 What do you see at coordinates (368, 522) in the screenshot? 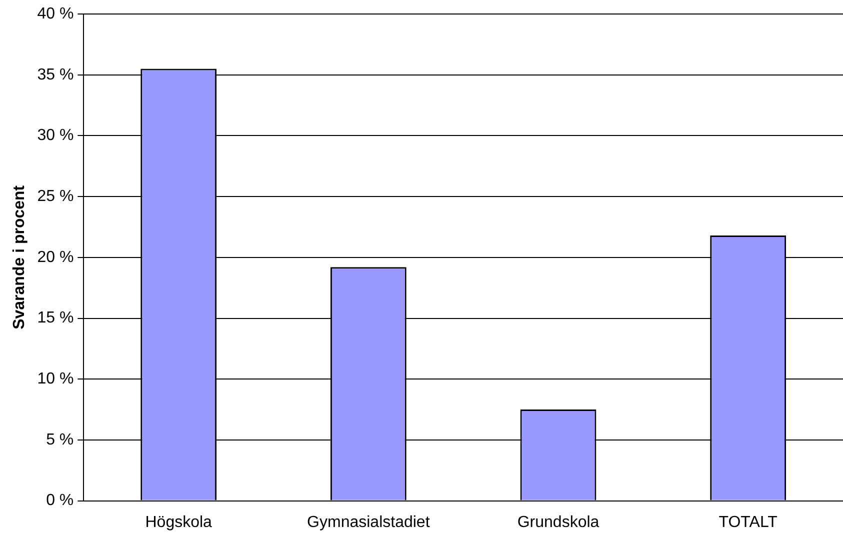
I see `x-tick-label: Gymnasialstadiet` at bounding box center [368, 522].